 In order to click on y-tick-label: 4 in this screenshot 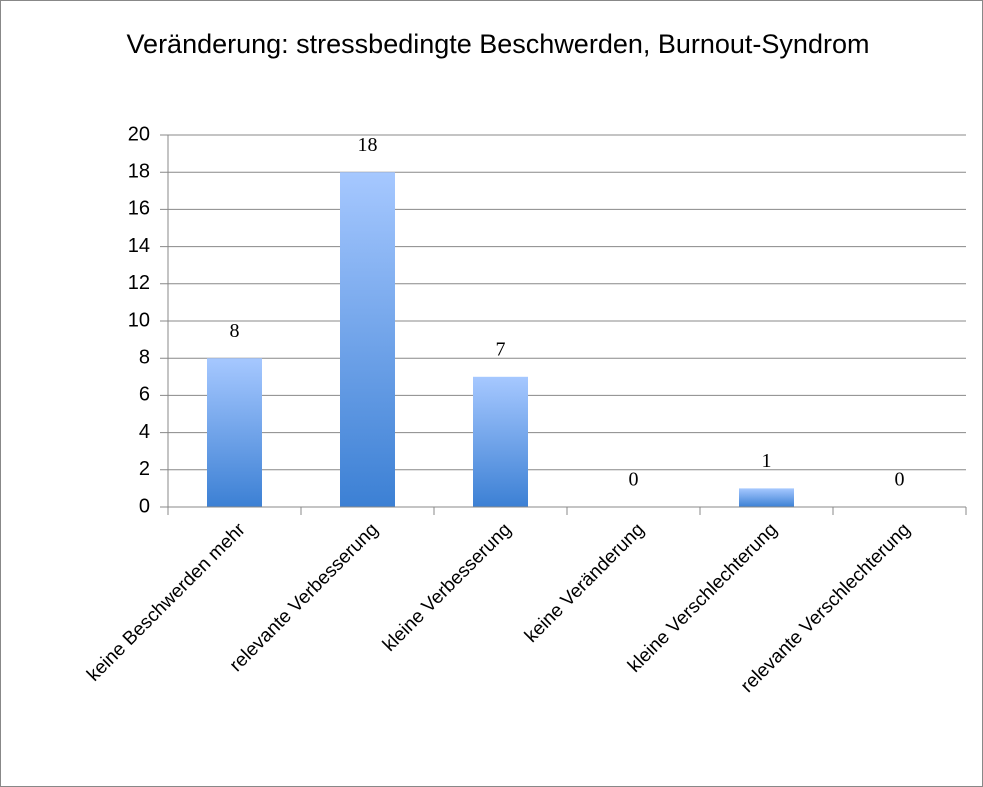, I will do `click(144, 432)`.